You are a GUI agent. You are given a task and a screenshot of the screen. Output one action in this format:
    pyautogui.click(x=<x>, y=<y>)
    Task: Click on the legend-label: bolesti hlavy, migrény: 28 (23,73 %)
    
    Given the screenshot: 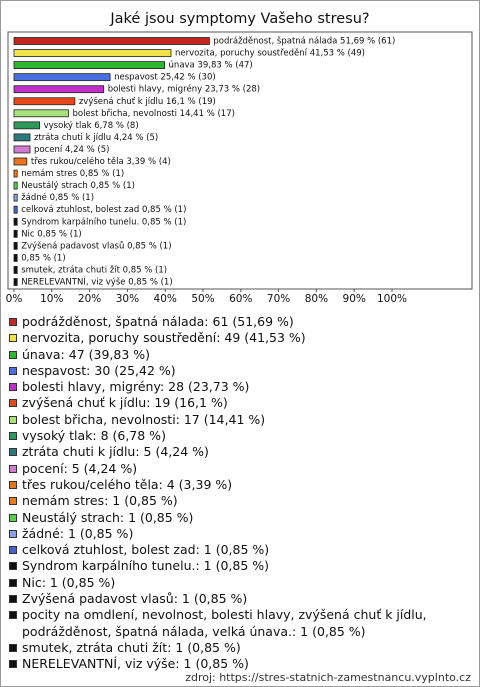 What is the action you would take?
    pyautogui.click(x=136, y=387)
    